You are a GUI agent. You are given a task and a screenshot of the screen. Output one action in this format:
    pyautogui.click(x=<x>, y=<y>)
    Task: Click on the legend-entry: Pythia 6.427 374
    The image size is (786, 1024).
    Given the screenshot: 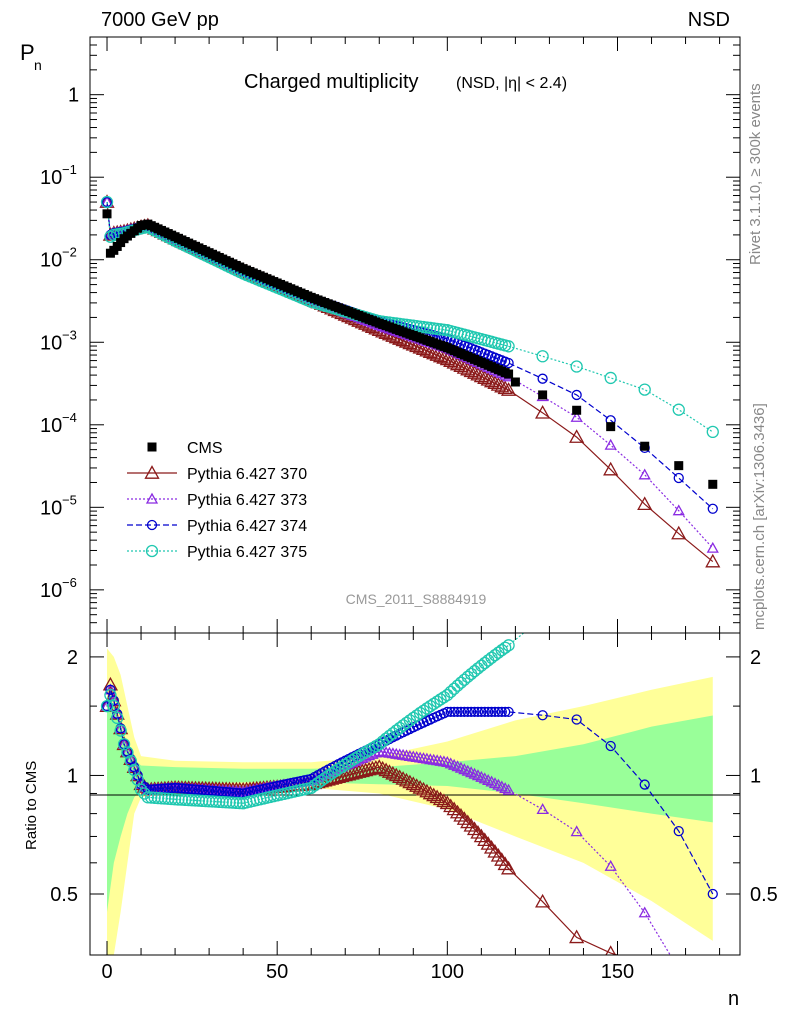 What is the action you would take?
    pyautogui.click(x=217, y=526)
    